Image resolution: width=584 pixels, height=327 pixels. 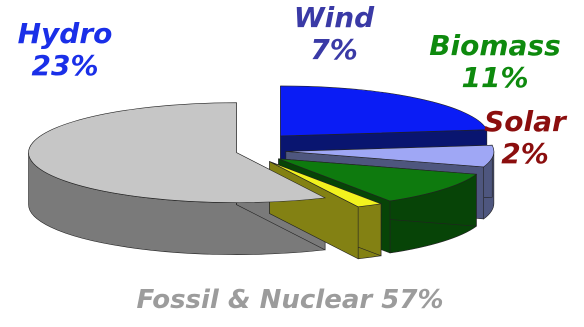 What do you see at coordinates (334, 49) in the screenshot?
I see `label-wind-value: 7%` at bounding box center [334, 49].